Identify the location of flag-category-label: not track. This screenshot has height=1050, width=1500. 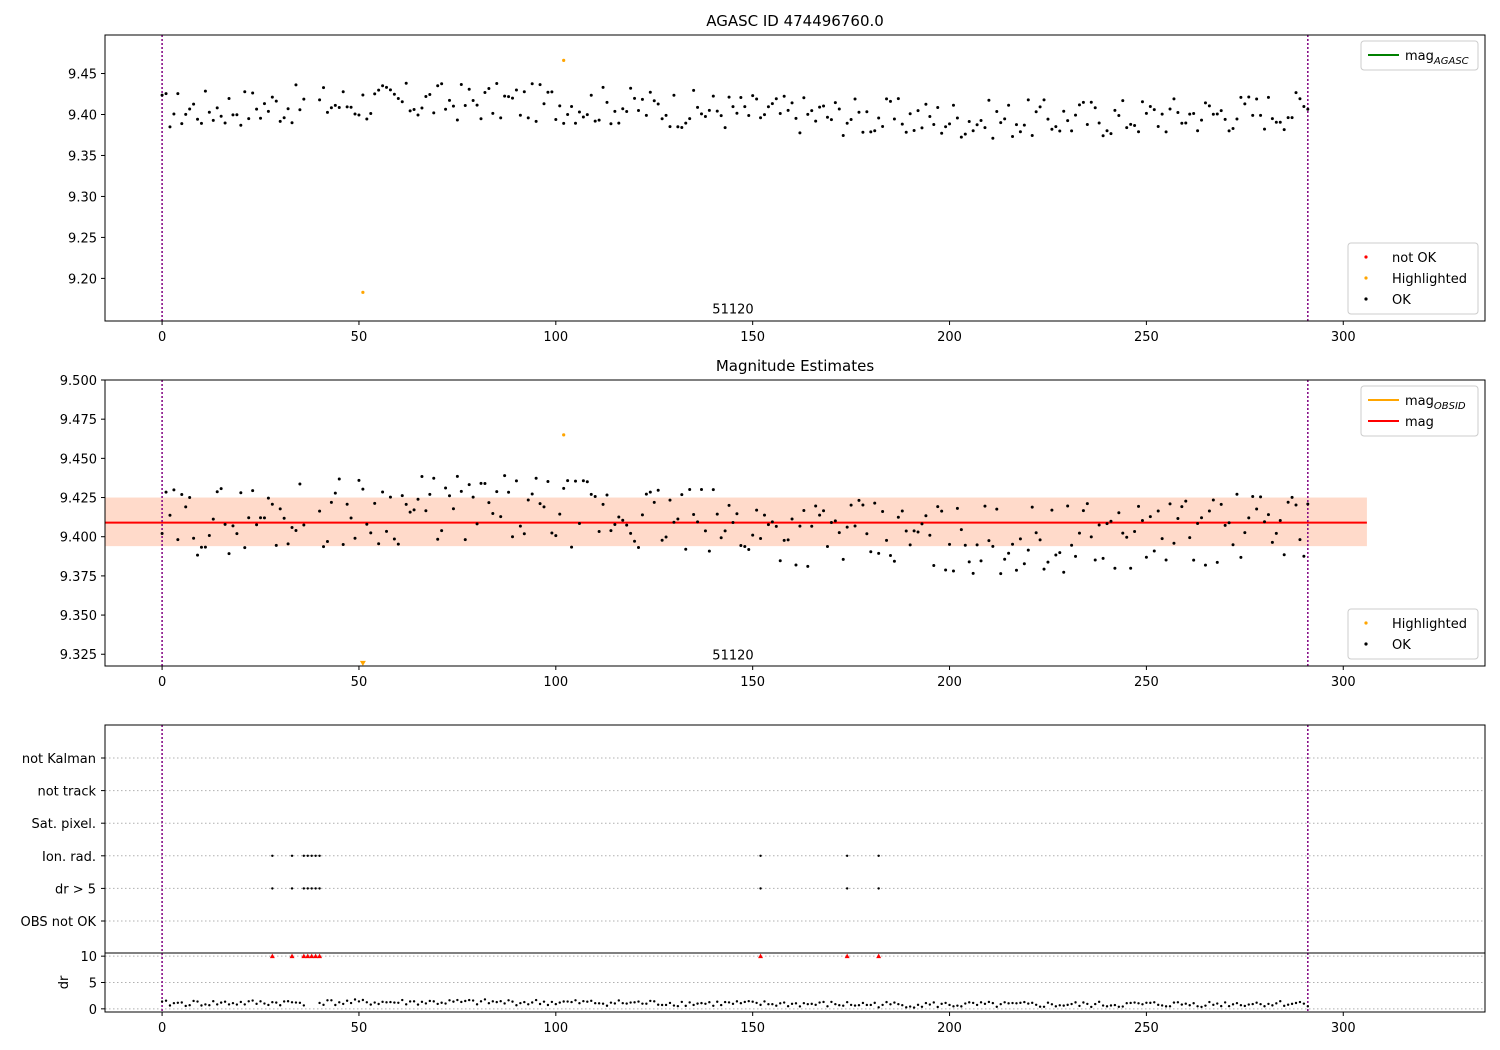
(66, 792).